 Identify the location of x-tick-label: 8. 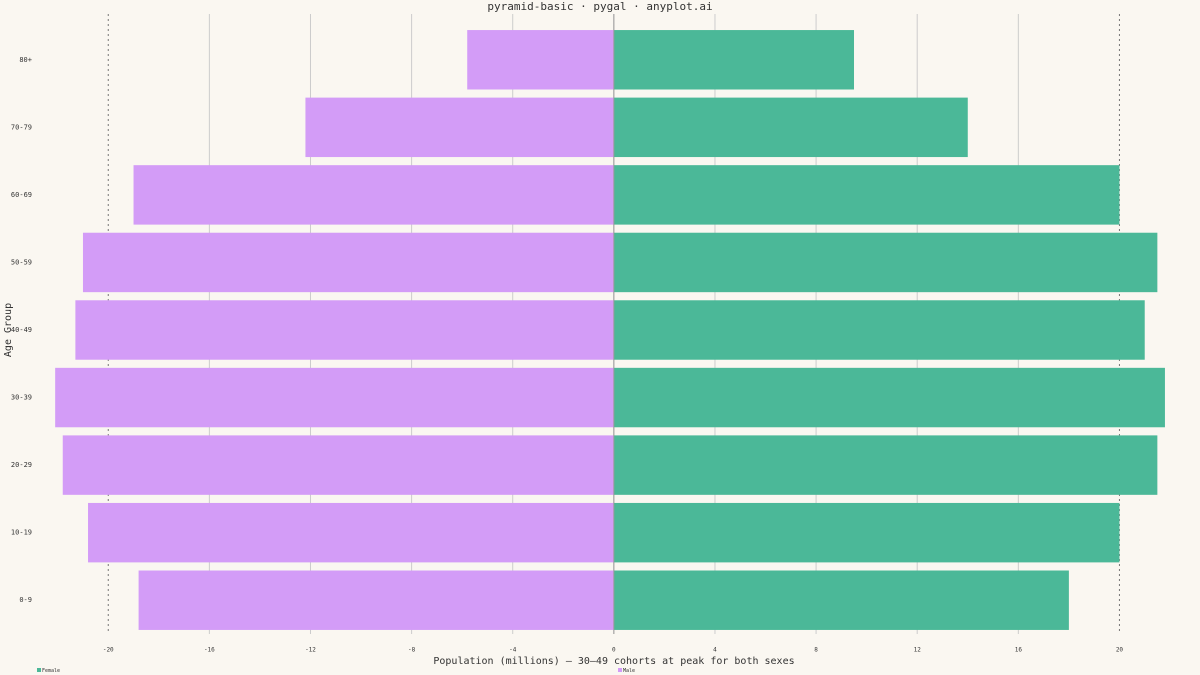
(816, 650).